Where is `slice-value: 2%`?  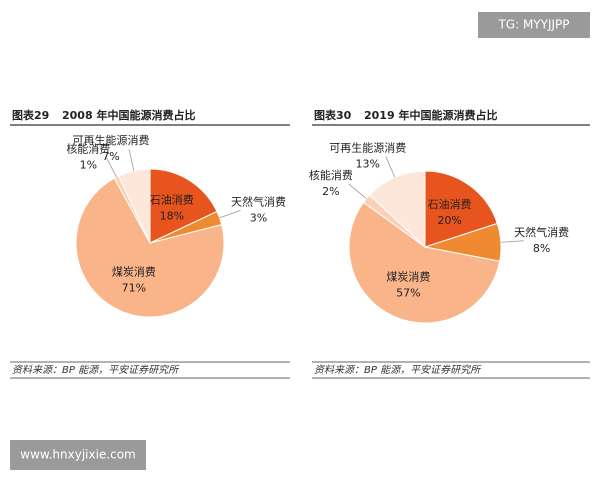 slice-value: 2% is located at coordinates (330, 191).